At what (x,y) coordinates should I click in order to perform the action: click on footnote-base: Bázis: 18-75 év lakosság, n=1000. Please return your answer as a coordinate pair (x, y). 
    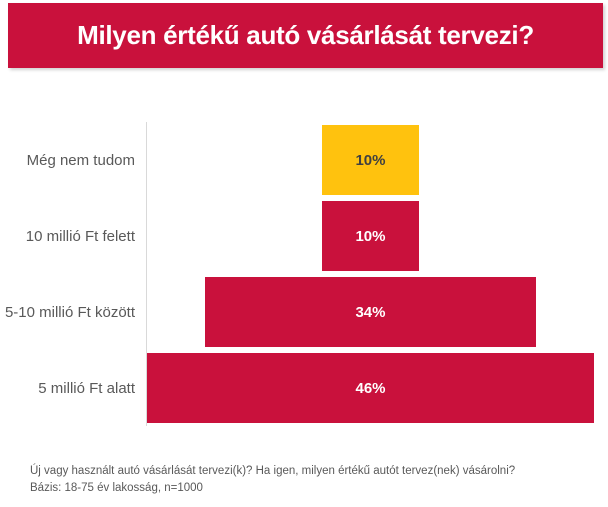
    Looking at the image, I should click on (116, 487).